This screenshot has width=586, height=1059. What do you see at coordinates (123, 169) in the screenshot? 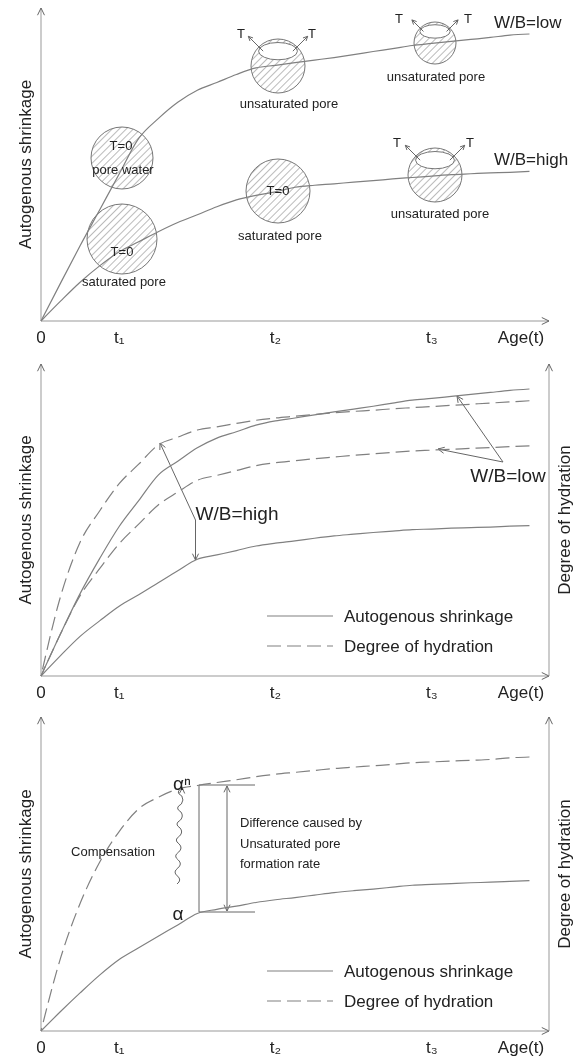
I see `annotation: pore water` at bounding box center [123, 169].